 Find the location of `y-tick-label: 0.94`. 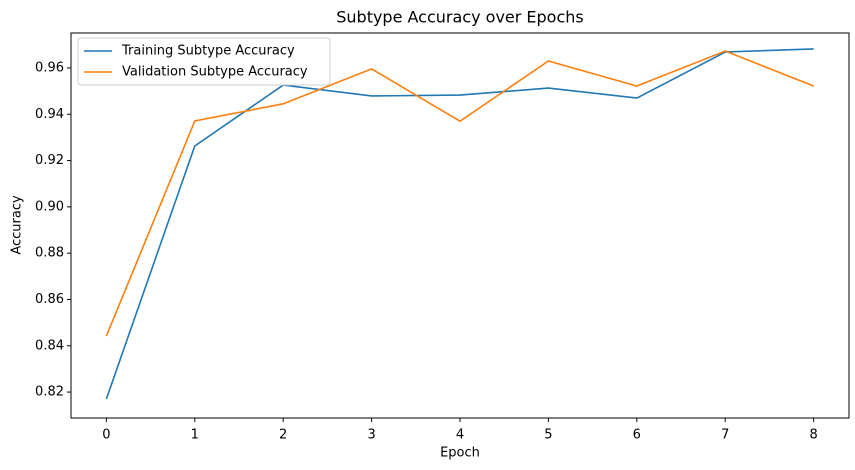

y-tick-label: 0.94 is located at coordinates (49, 114).